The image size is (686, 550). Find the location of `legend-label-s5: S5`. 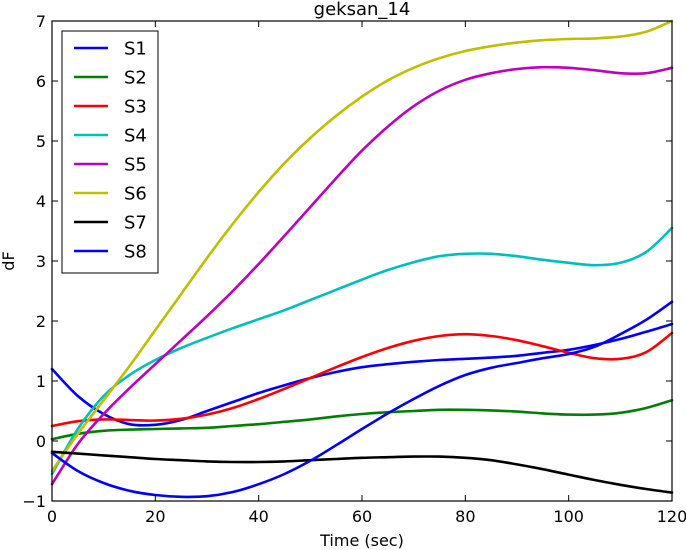

legend-label-s5: S5 is located at coordinates (135, 165).